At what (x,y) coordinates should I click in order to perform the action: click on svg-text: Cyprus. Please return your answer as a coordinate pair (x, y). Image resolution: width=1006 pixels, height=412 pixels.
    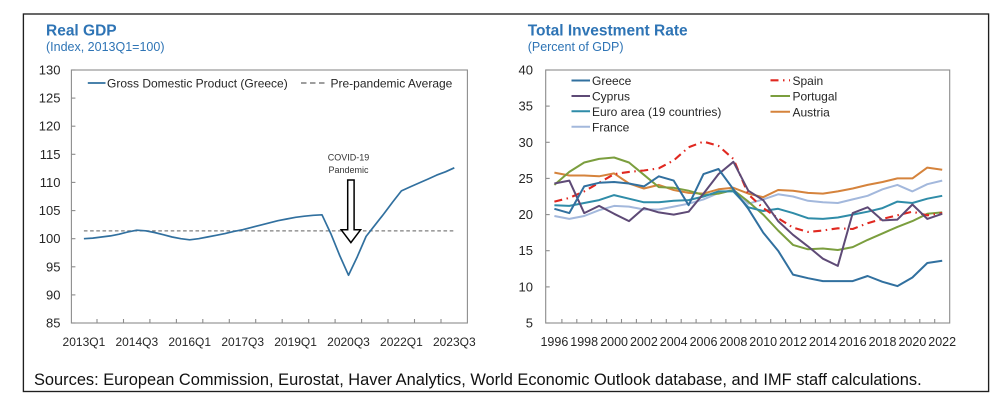
    Looking at the image, I should click on (611, 97).